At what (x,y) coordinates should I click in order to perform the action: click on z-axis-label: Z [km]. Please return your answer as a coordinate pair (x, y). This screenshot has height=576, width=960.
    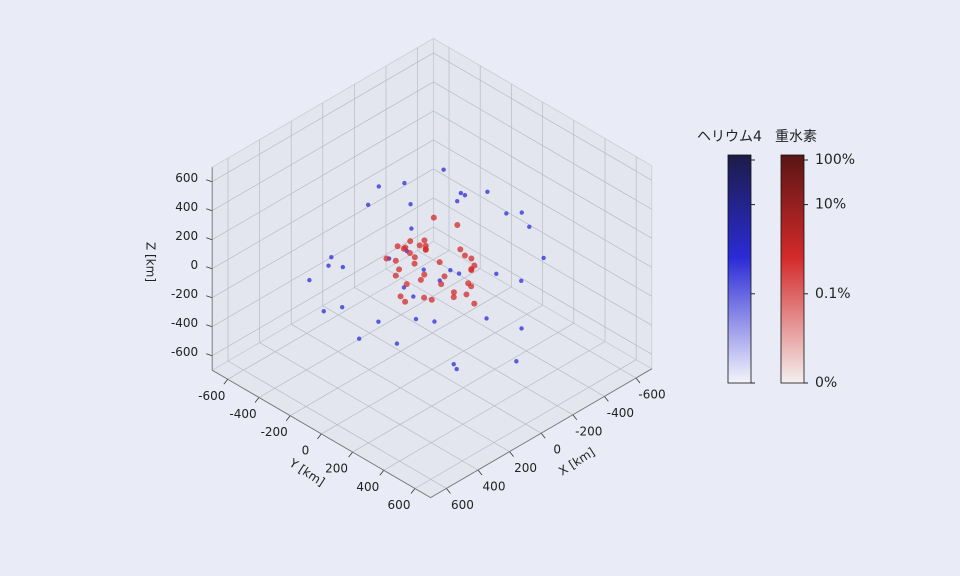
    Looking at the image, I should click on (151, 262).